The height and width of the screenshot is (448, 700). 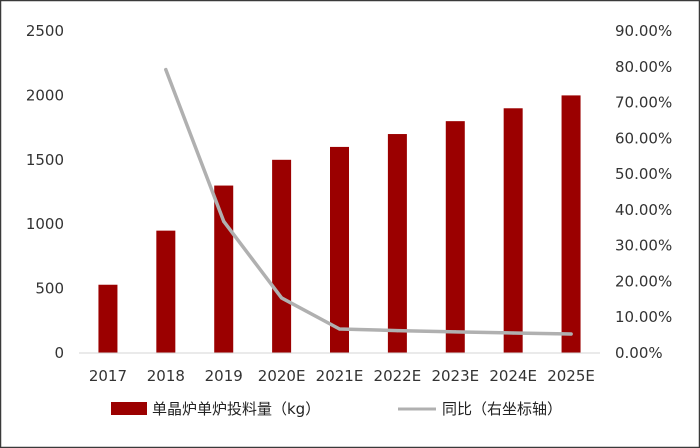 I want to click on y-right-tick-label: 40.00%, so click(x=643, y=210).